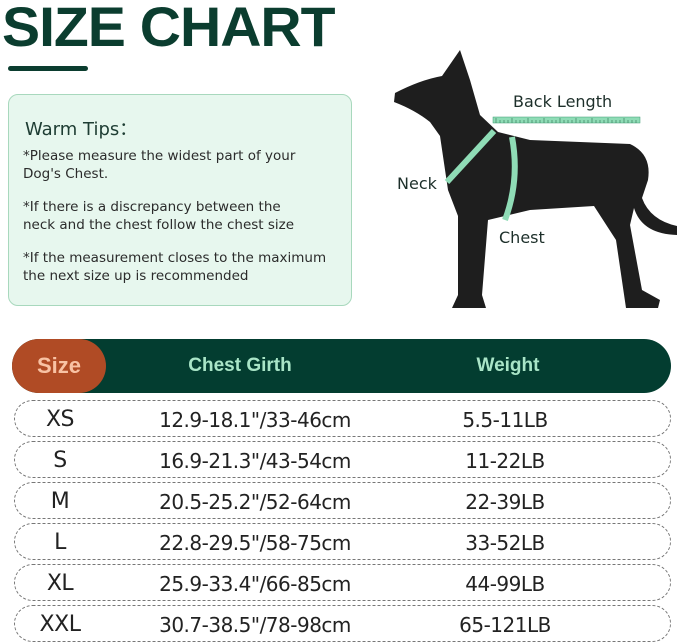  What do you see at coordinates (255, 419) in the screenshot?
I see `chest-cell: 12.9-18.1"/33-46cm` at bounding box center [255, 419].